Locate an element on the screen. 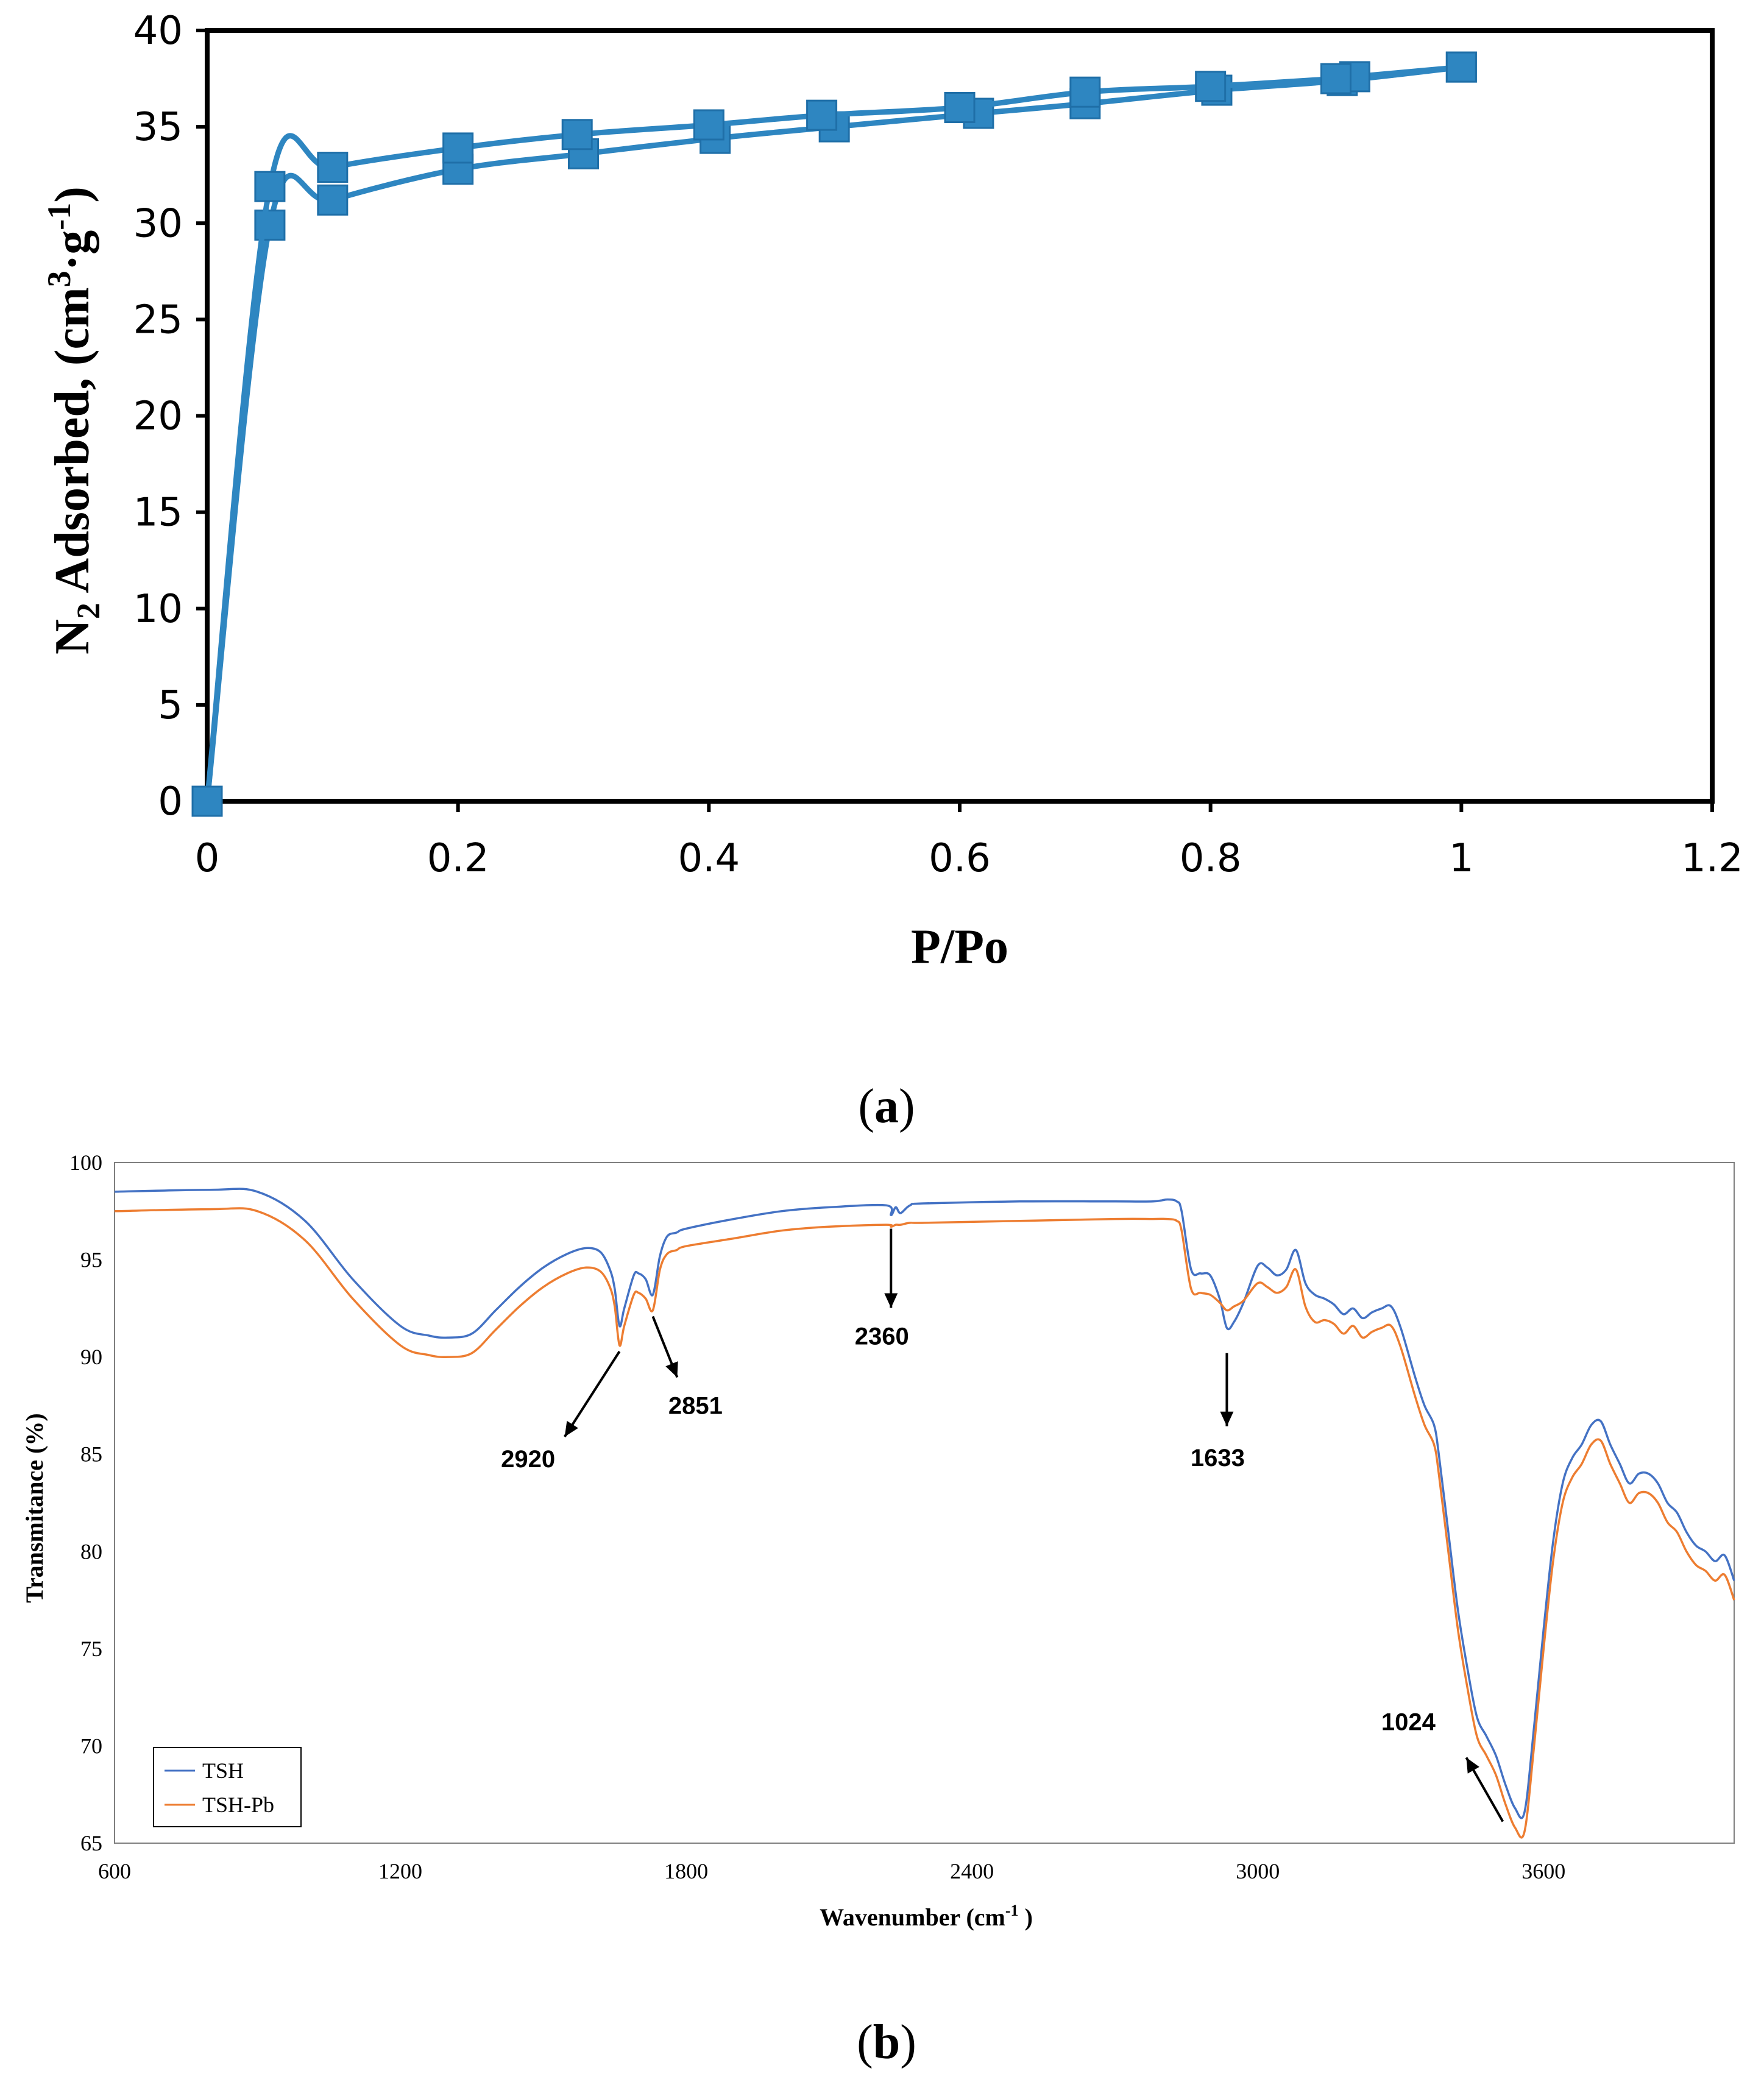  chart-b-y-tick-label: 80 is located at coordinates (91, 1551).